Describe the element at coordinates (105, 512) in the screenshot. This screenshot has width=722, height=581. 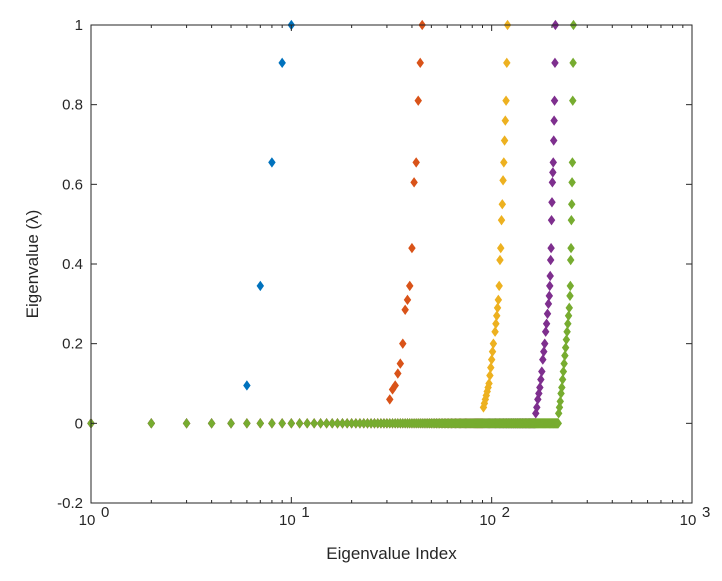
I see `x-tick-label-exponent: 0` at that location.